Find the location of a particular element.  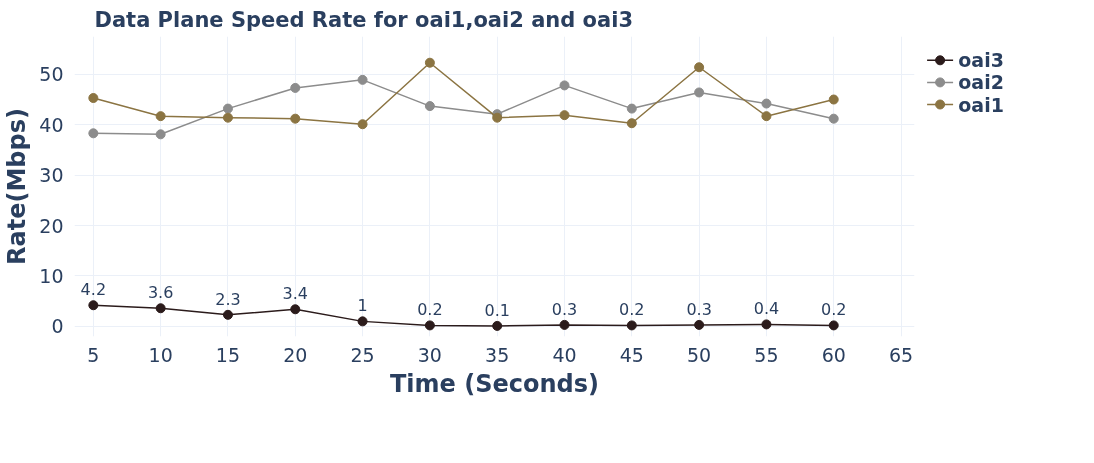

data-label: 4.2 is located at coordinates (93, 290).